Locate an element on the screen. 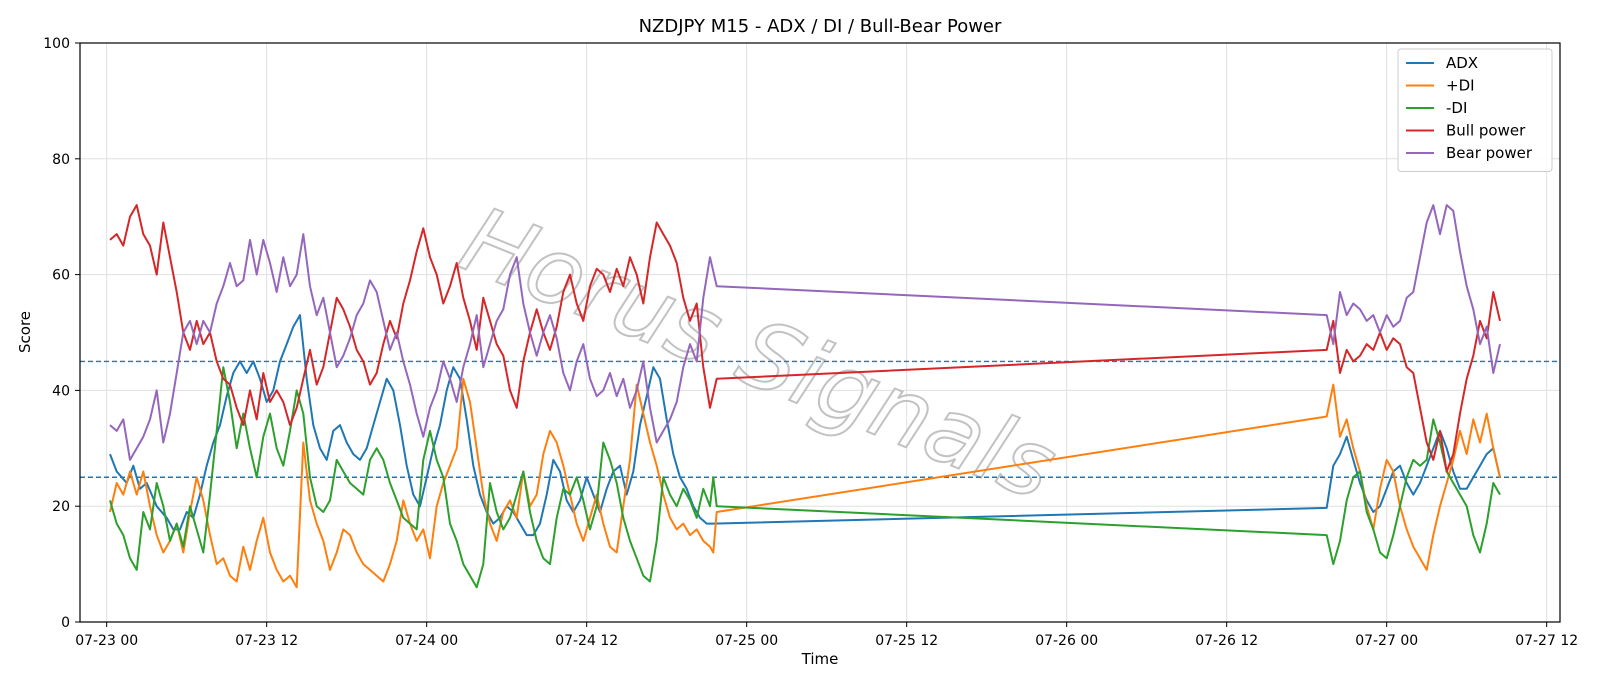  chart-title: NZDJPY M15 - ADX / DI / Bull-Bear Power is located at coordinates (820, 26).